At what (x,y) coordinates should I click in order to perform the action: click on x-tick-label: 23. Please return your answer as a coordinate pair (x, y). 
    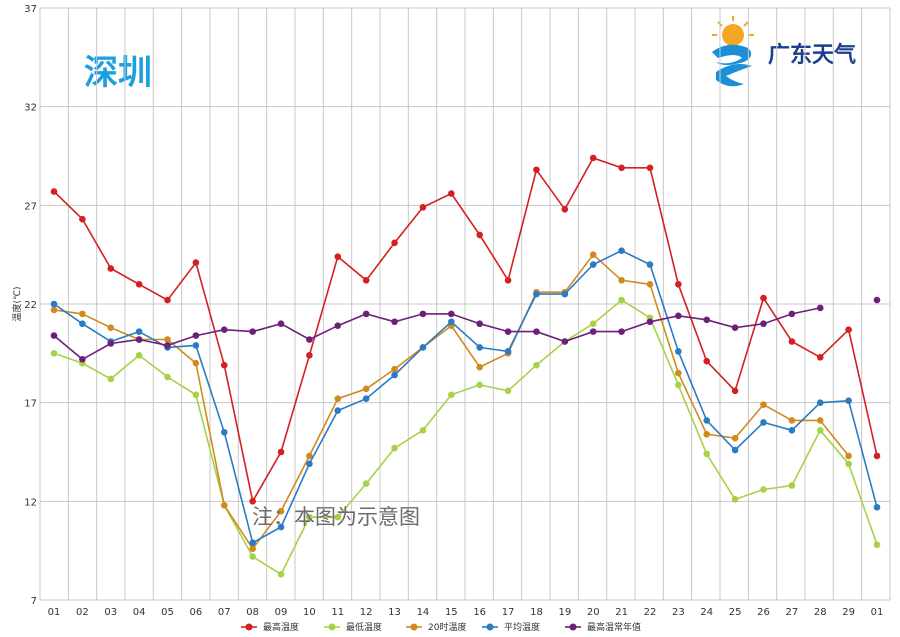
    Looking at the image, I should click on (678, 612).